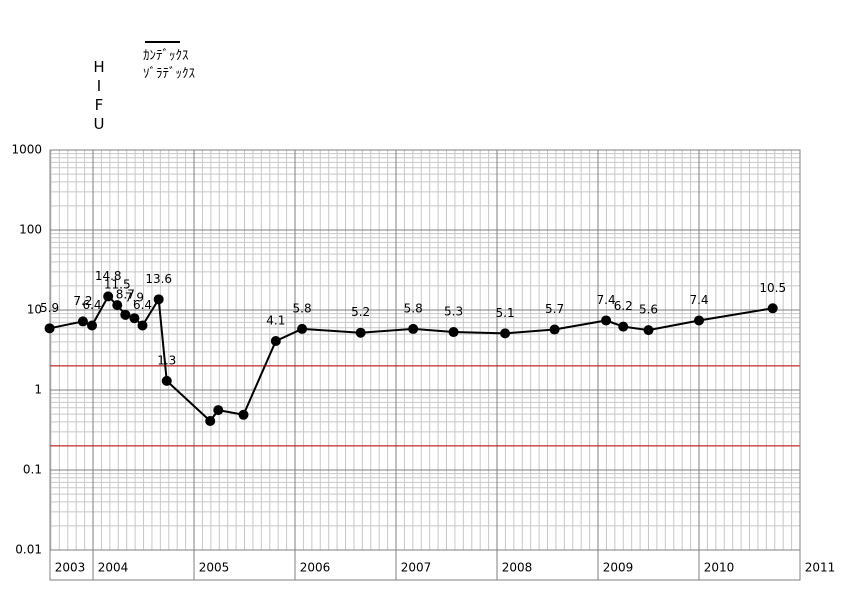 The width and height of the screenshot is (850, 600). Describe the element at coordinates (416, 568) in the screenshot. I see `x-tick-label: 2007` at that location.